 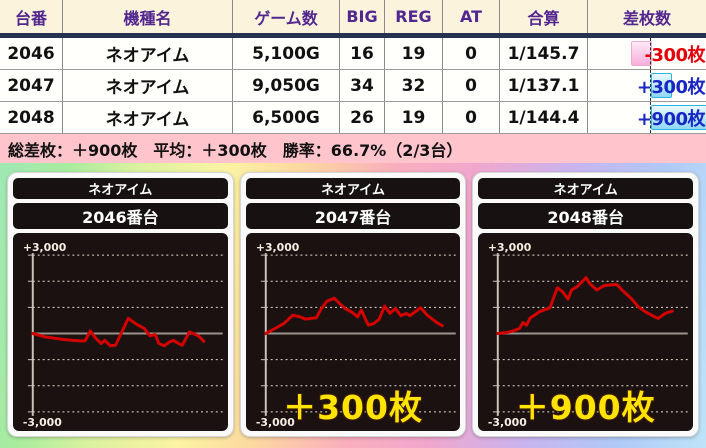 What do you see at coordinates (286, 53) in the screenshot?
I see `game-count: 5,100G` at bounding box center [286, 53].